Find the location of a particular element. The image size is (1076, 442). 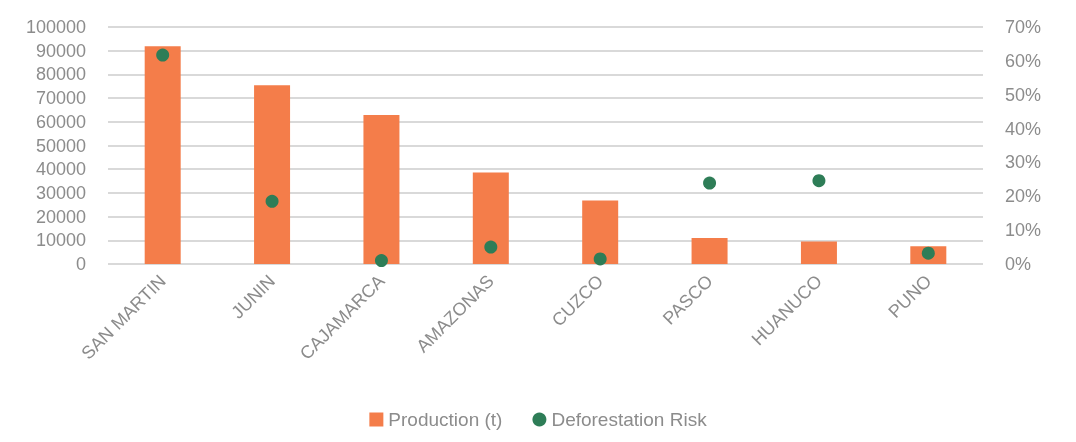

y-tick-label: 0 is located at coordinates (80, 264).